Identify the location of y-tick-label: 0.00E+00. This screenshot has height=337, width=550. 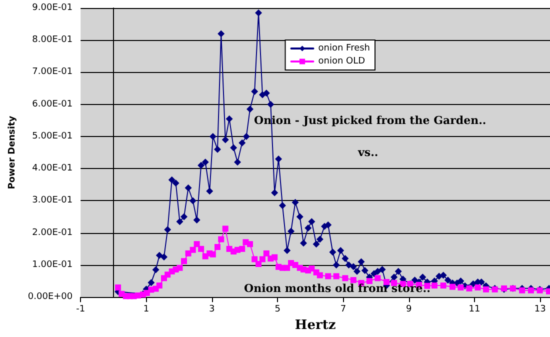
(50, 297).